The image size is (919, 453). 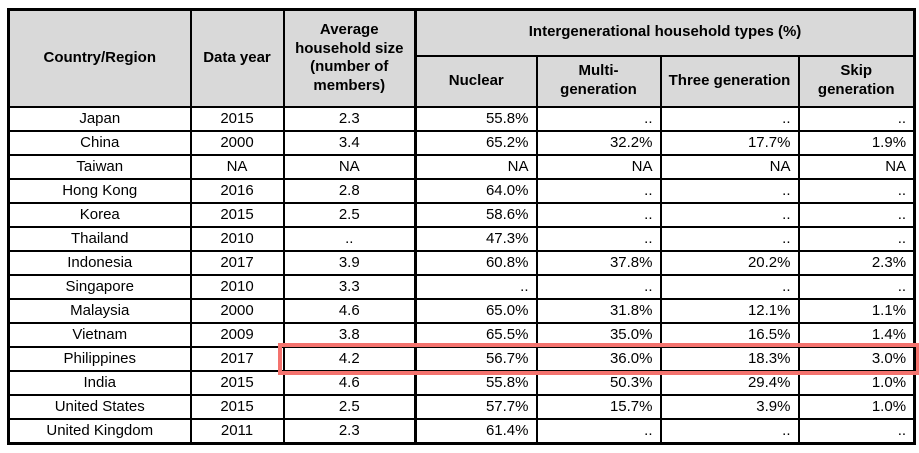 What do you see at coordinates (99, 358) in the screenshot?
I see `cell-country: Philippines` at bounding box center [99, 358].